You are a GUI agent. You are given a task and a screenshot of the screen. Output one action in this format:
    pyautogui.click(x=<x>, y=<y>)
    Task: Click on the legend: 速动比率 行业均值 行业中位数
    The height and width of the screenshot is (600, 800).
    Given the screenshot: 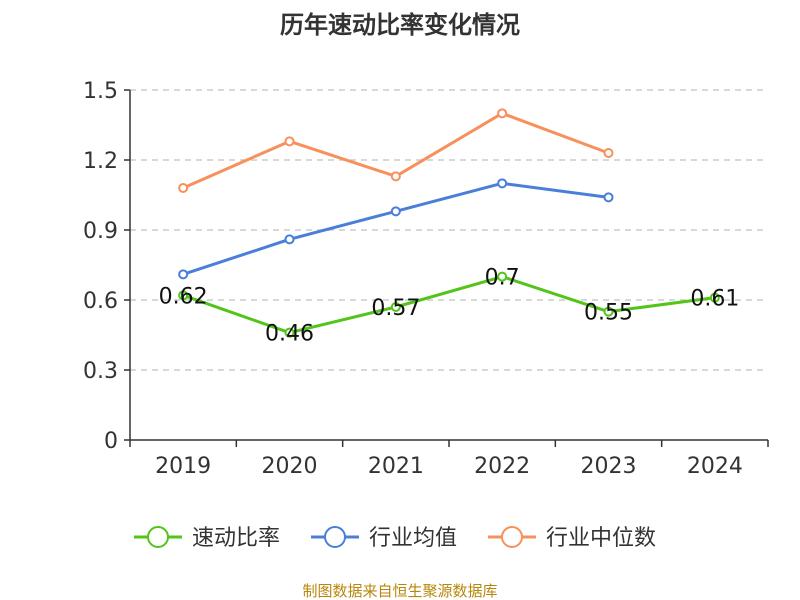 What is the action you would take?
    pyautogui.click(x=395, y=538)
    